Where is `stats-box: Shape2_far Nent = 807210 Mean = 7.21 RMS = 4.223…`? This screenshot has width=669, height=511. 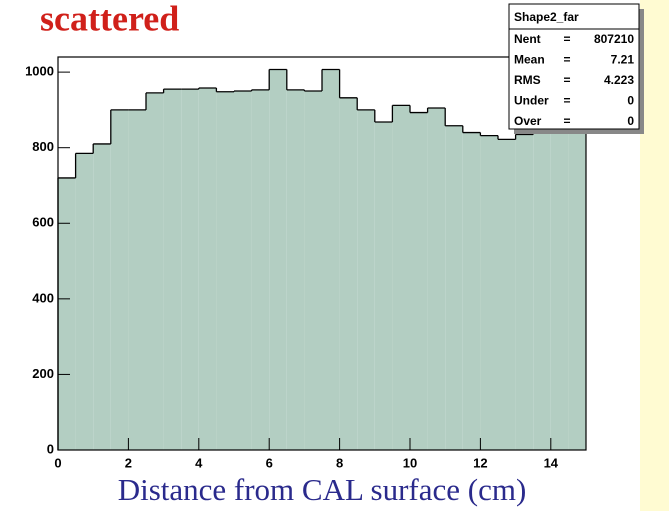
stats-box: Shape2_far Nent = 807210 Mean = 7.21 RMS = 4.223… is located at coordinates (576, 68).